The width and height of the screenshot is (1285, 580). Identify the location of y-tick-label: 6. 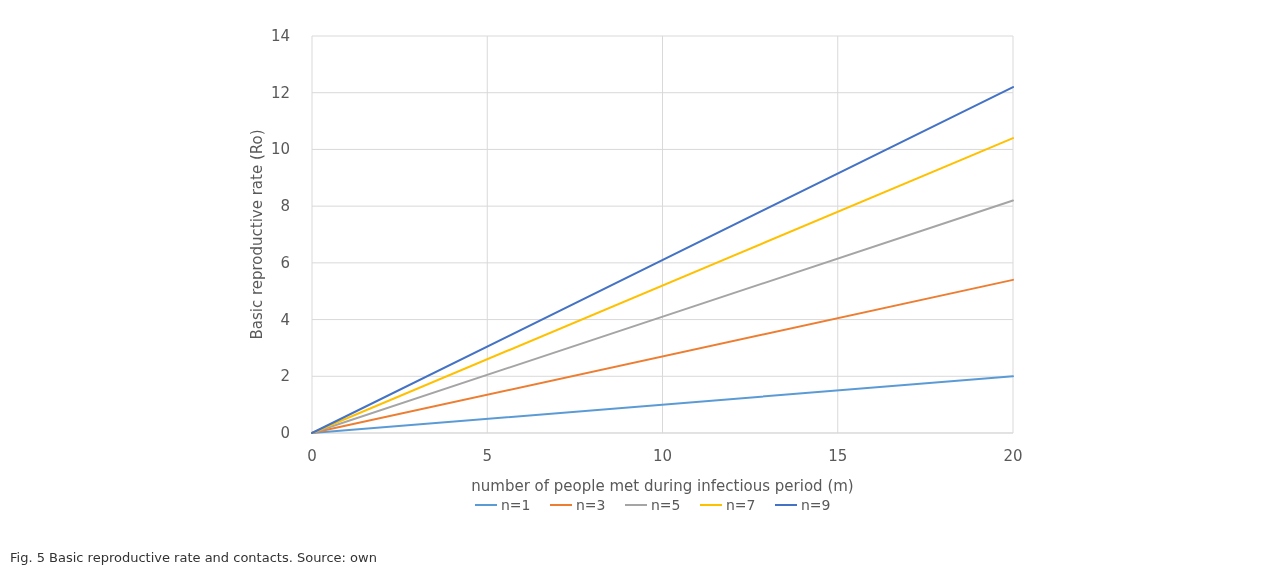
(285, 262).